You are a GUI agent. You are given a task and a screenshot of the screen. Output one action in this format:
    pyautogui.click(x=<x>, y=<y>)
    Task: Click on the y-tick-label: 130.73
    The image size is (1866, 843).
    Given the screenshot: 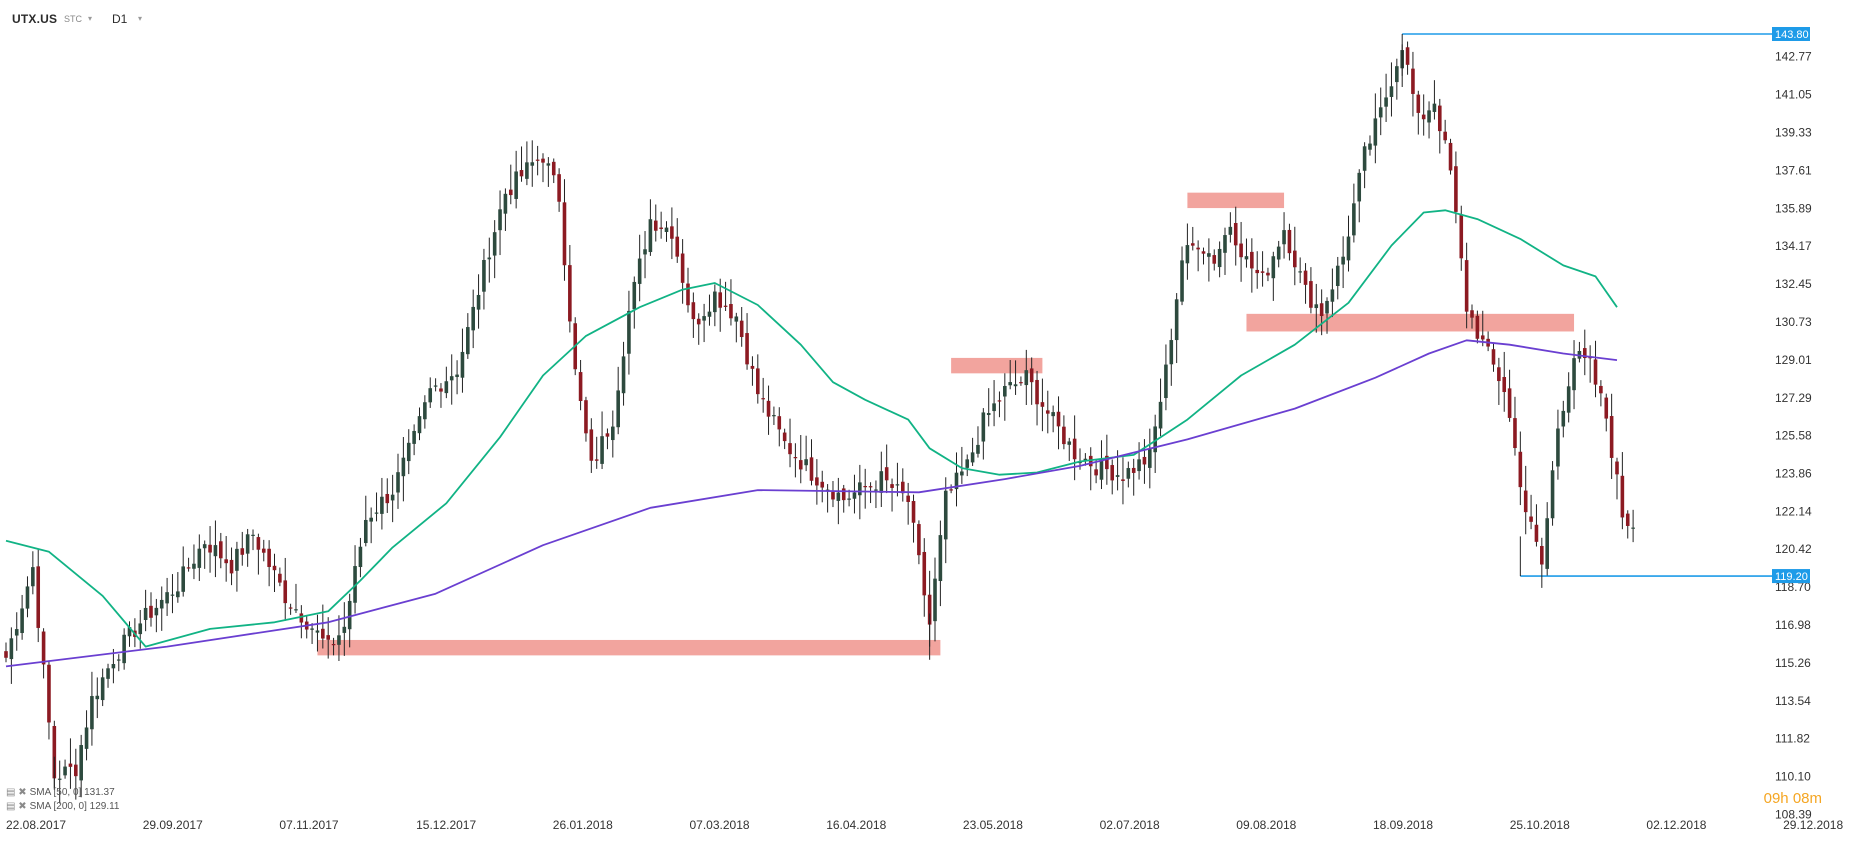 What is the action you would take?
    pyautogui.click(x=1793, y=322)
    